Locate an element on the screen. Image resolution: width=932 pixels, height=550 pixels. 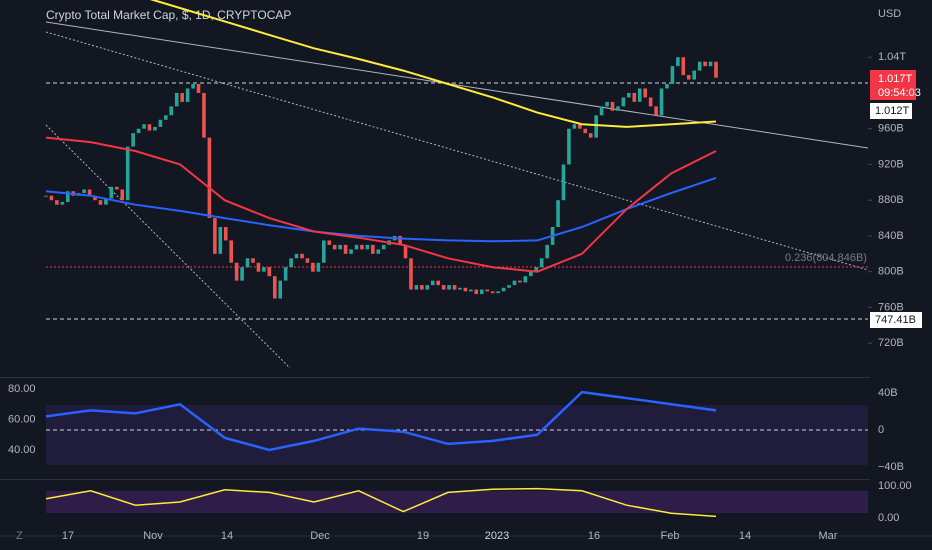
y-tick-label: 880B is located at coordinates (891, 200).